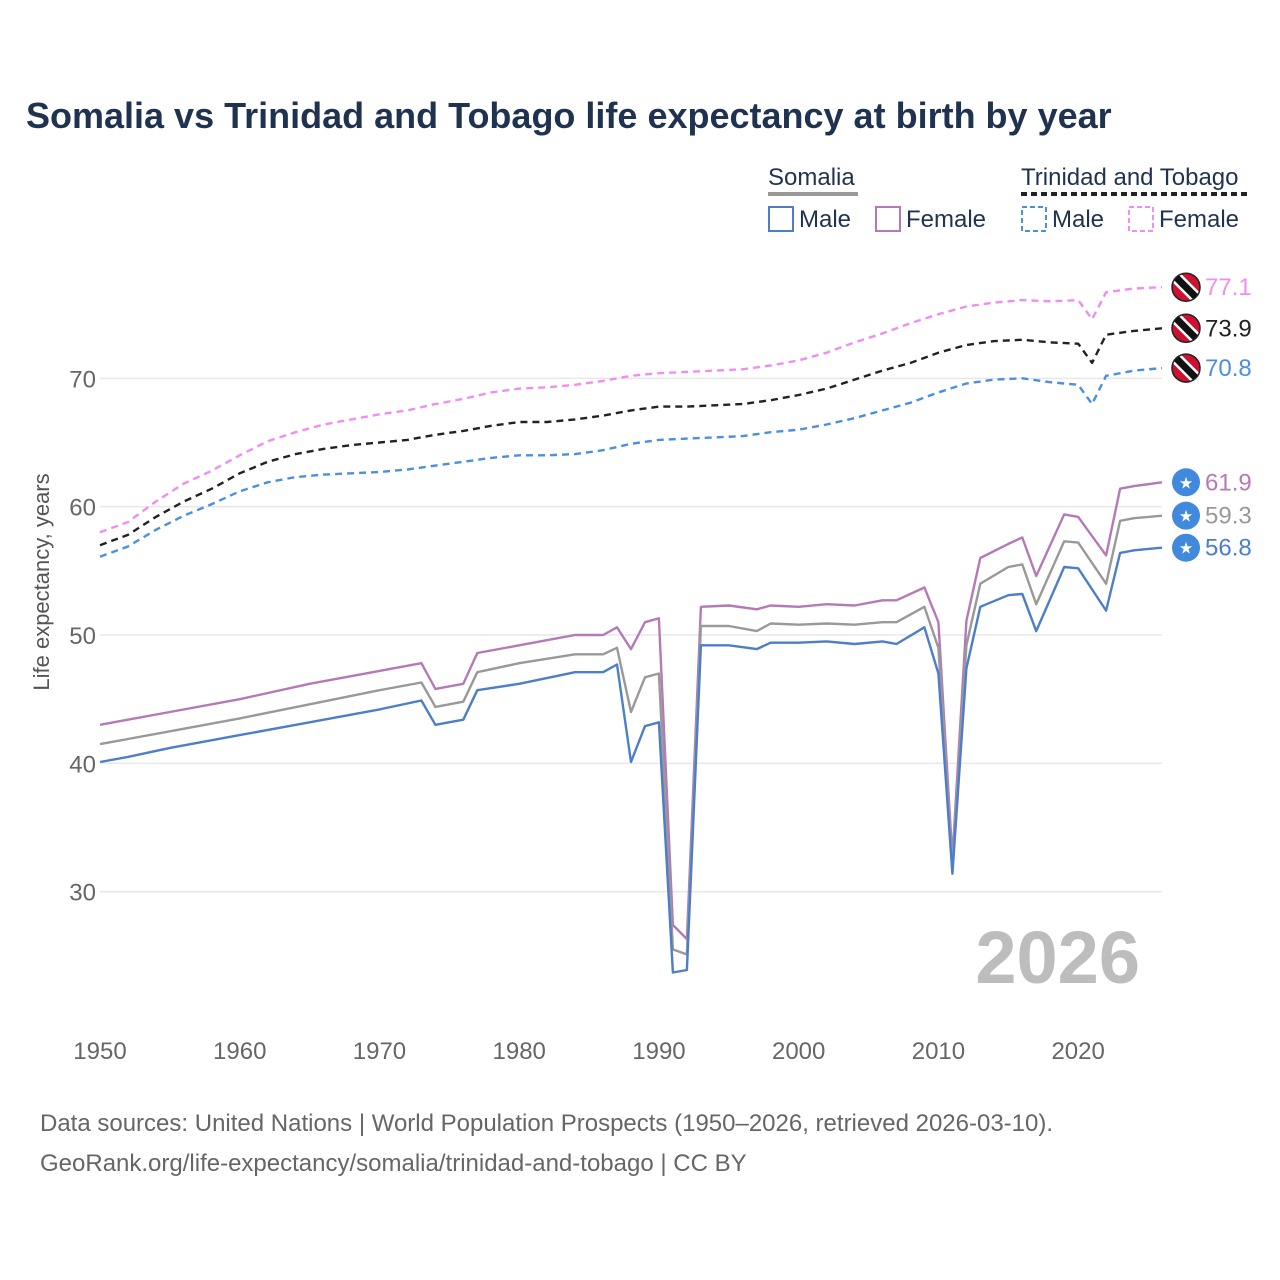 The image size is (1280, 1280). Describe the element at coordinates (1078, 219) in the screenshot. I see `legend-tt-male-label: Male` at that location.